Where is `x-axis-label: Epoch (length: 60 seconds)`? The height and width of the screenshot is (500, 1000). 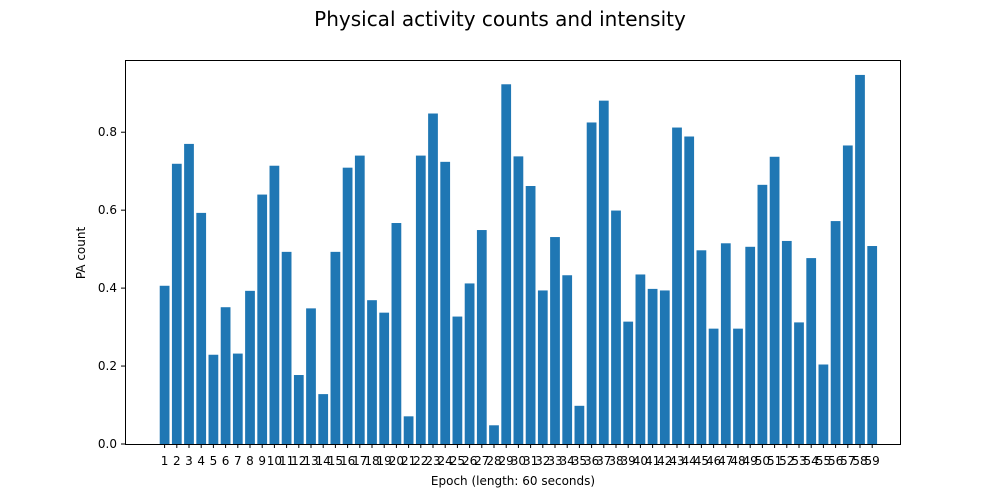
x-axis-label: Epoch (length: 60 seconds) is located at coordinates (513, 481).